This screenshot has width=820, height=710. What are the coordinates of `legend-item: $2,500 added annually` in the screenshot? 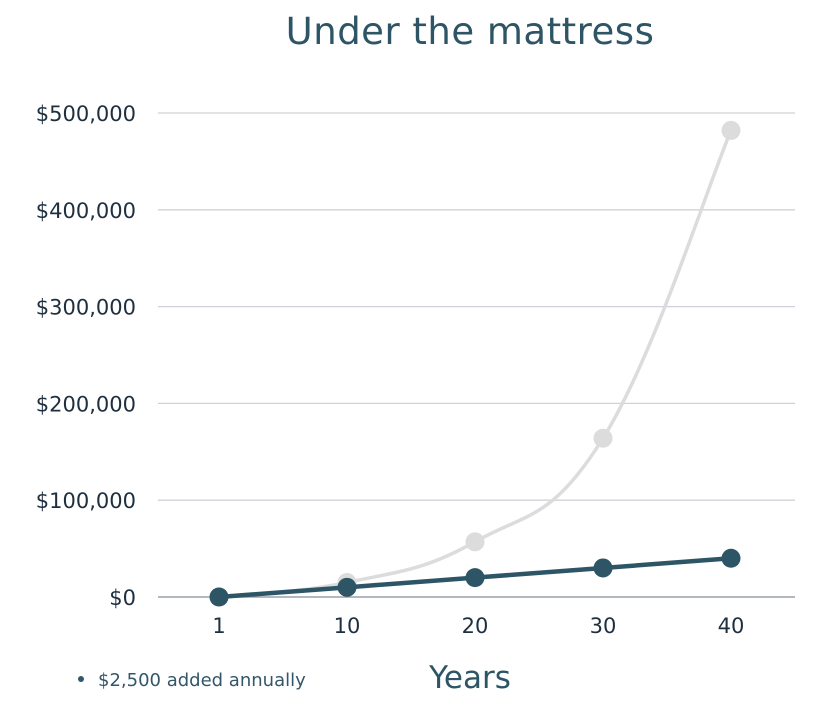 It's located at (192, 680).